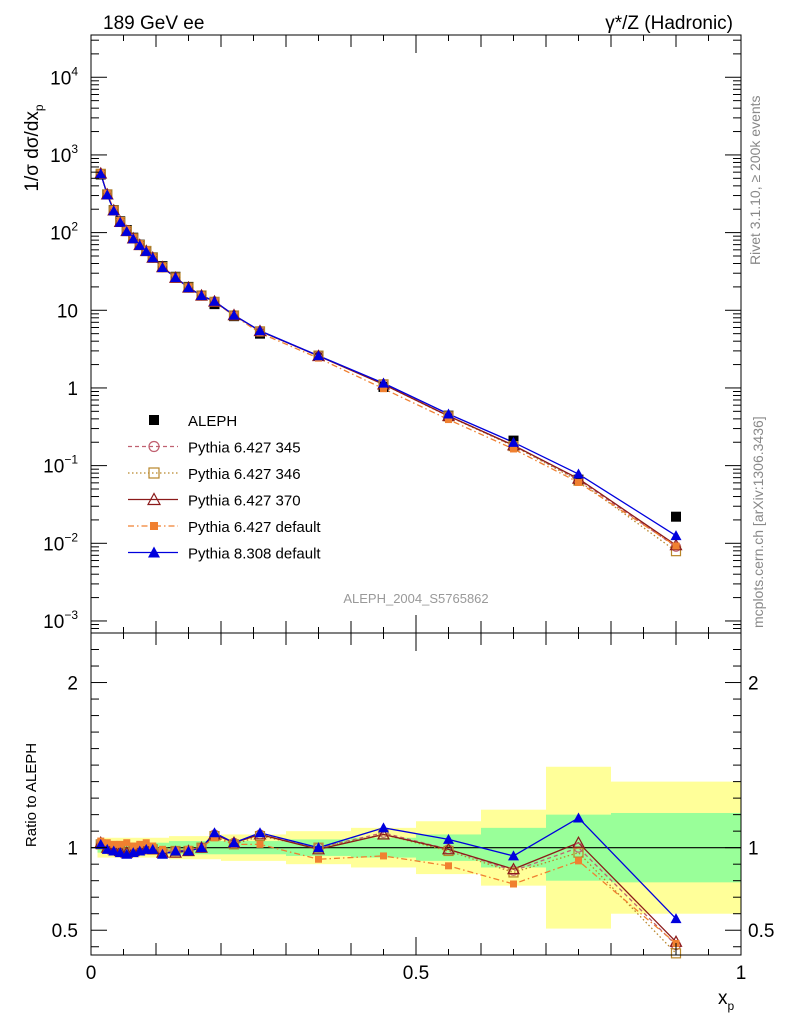 This screenshot has height=1024, width=786. What do you see at coordinates (741, 973) in the screenshot?
I see `x-tick-label: 1` at bounding box center [741, 973].